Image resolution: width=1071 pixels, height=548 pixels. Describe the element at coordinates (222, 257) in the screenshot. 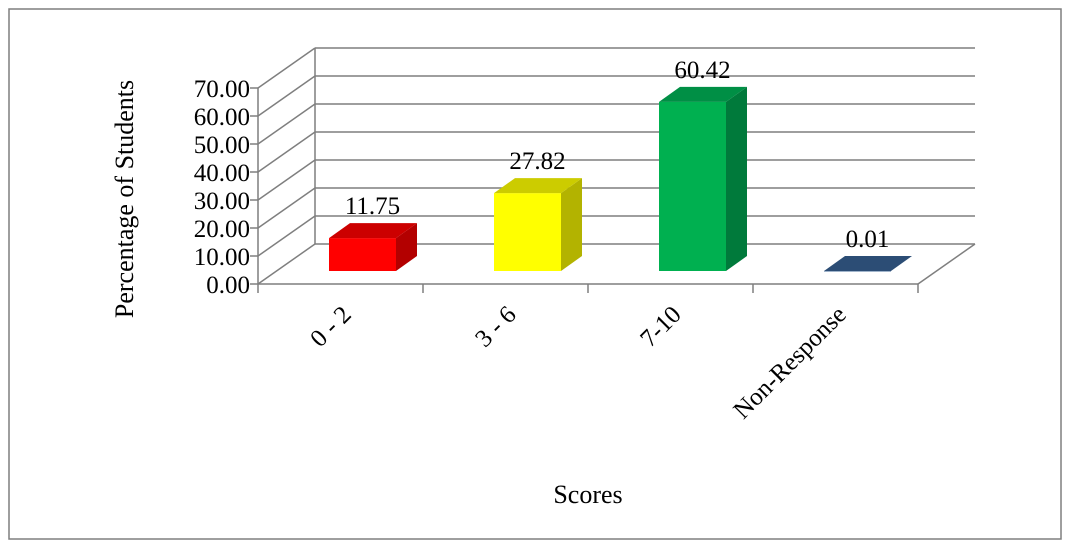

I see `y-tick-label: 10.00` at that location.